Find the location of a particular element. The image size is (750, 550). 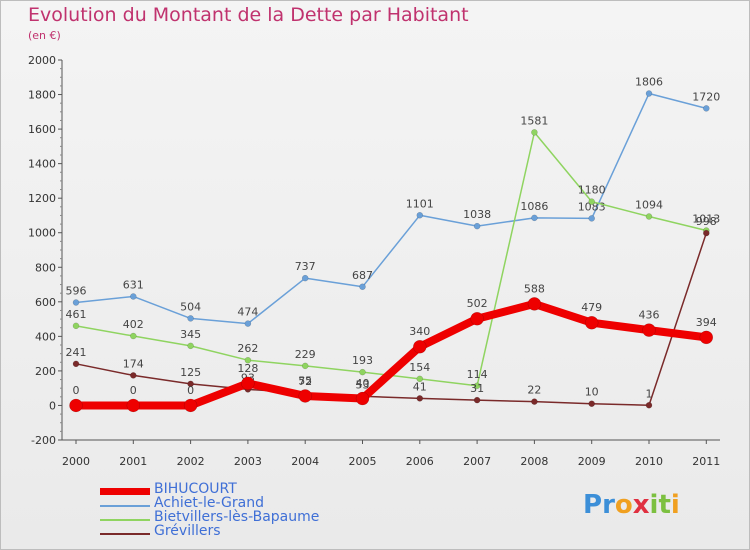

y-tick-label: 2000 is located at coordinates (42, 60).